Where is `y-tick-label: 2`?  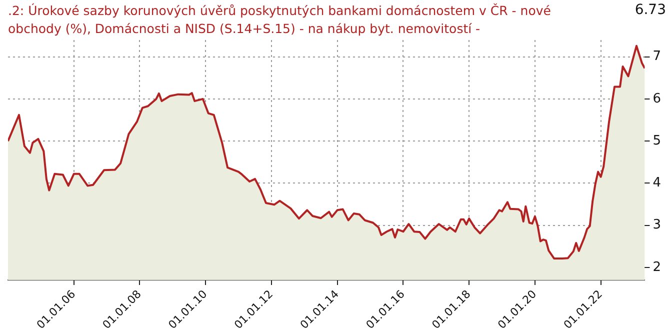 y-tick-label: 2 is located at coordinates (657, 267).